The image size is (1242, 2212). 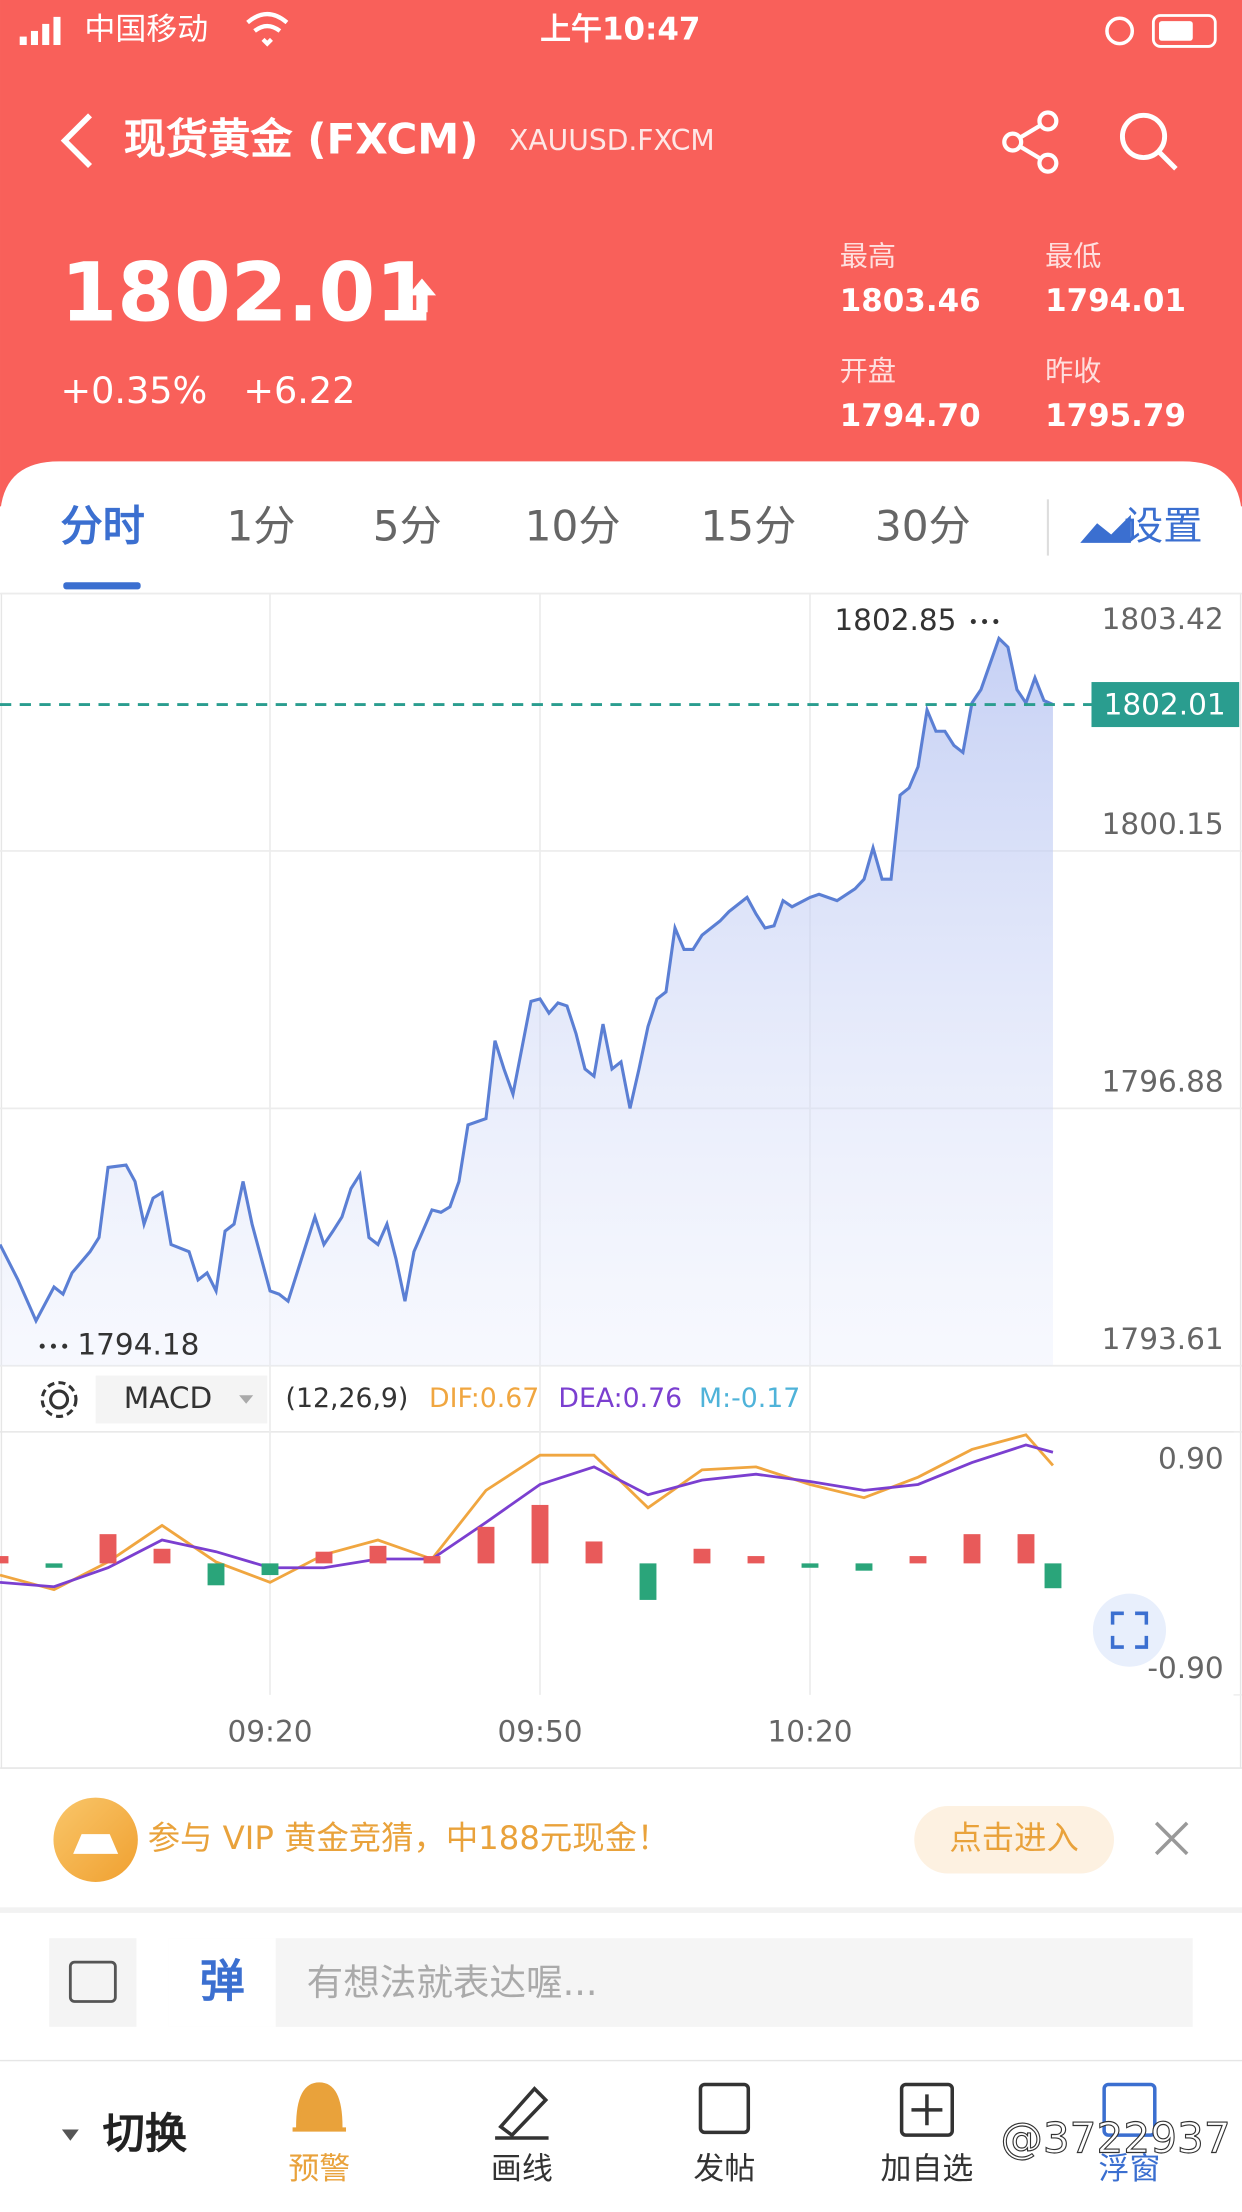 I want to click on toolbar-item: 加自选, so click(x=927, y=2169).